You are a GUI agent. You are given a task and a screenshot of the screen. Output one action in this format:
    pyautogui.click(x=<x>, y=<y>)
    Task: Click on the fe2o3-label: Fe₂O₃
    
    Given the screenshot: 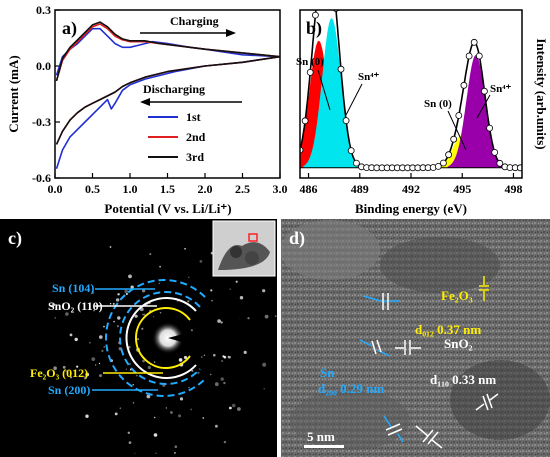 What is the action you would take?
    pyautogui.click(x=457, y=295)
    